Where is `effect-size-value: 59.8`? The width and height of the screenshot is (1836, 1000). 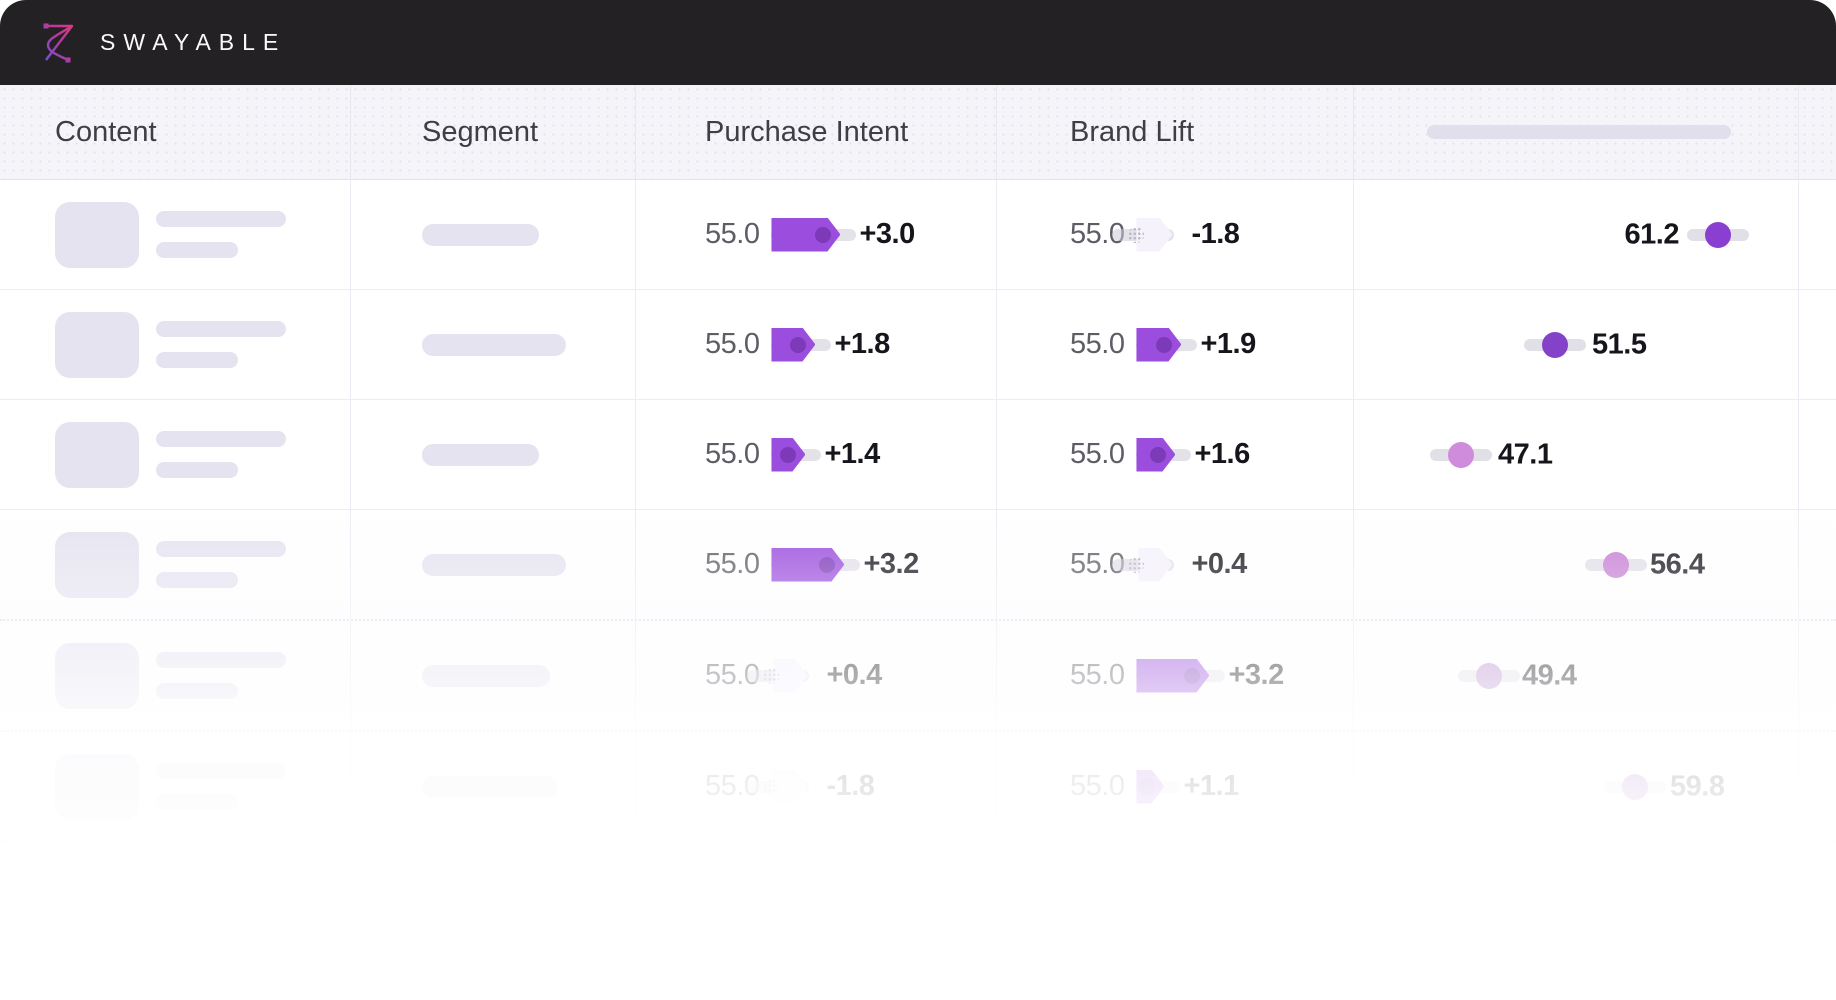
effect-size-value: 59.8 is located at coordinates (1697, 786).